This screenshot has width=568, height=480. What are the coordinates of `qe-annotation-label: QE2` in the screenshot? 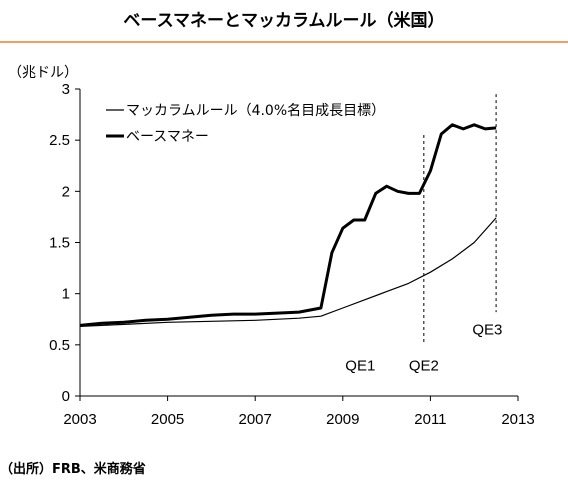 It's located at (424, 365).